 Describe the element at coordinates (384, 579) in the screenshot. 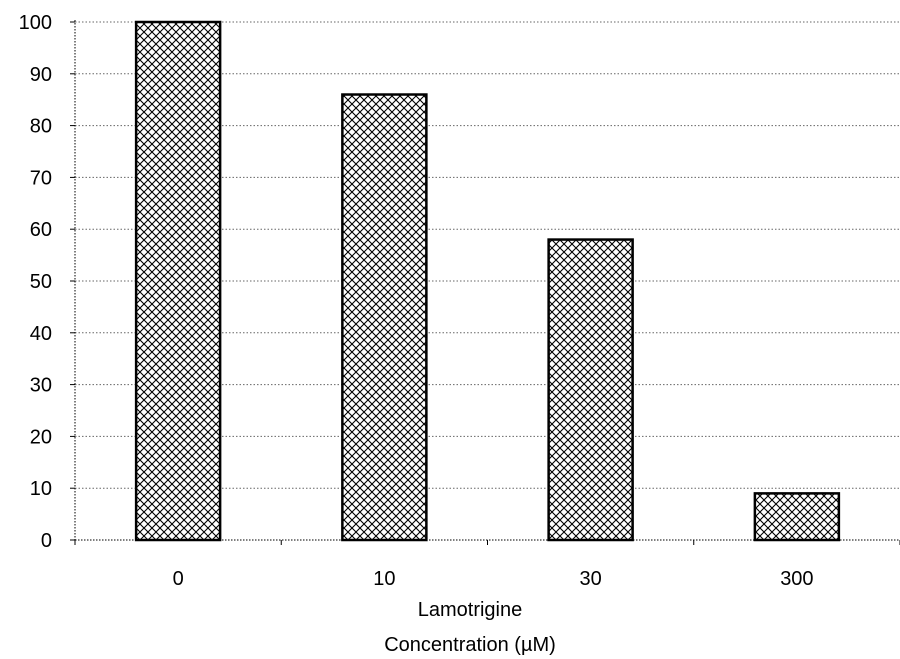

I see `x-tick-label: 10` at that location.